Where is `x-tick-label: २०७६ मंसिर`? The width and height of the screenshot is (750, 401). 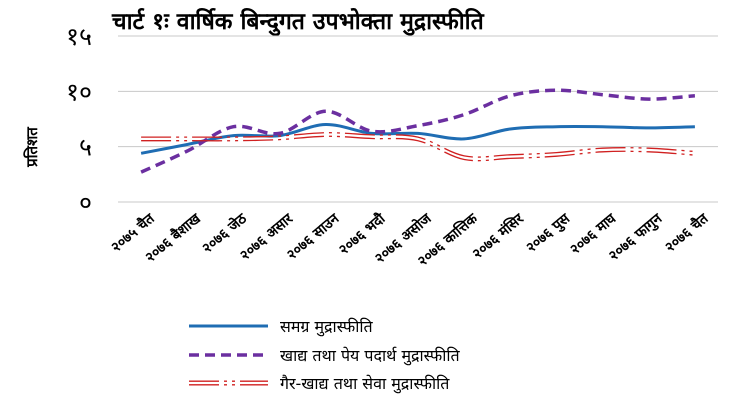 x-tick-label: २०७६ मंसिर is located at coordinates (498, 235).